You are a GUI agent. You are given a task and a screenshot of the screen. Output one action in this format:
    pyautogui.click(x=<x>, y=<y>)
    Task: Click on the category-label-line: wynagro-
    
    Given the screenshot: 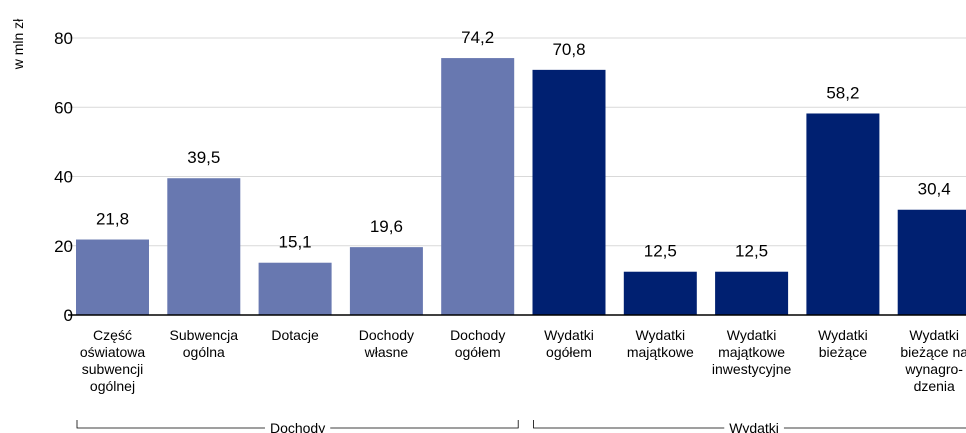 What is the action you would take?
    pyautogui.click(x=933, y=369)
    